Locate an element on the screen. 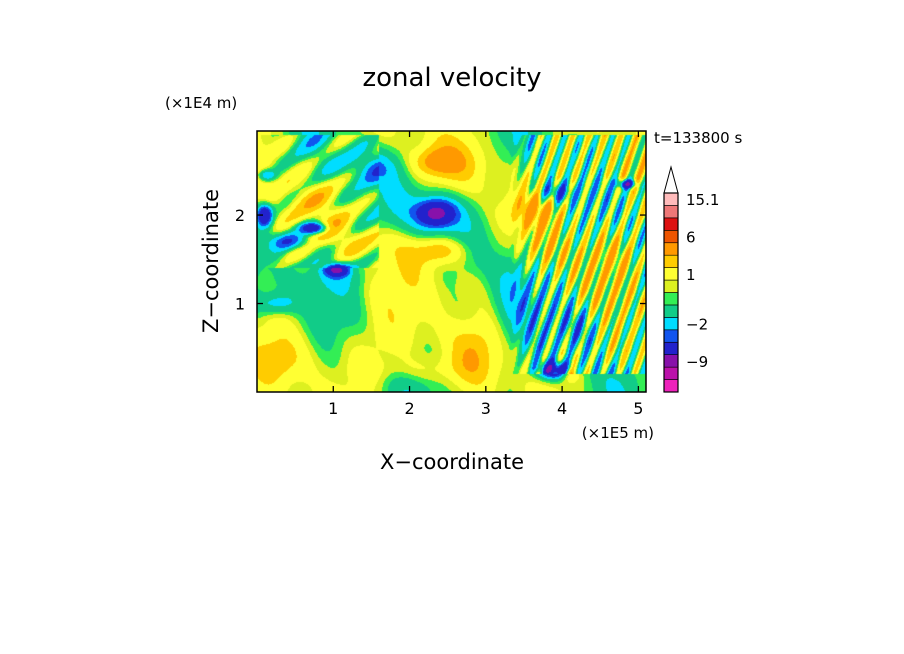 The width and height of the screenshot is (904, 654). y-scale-label: (×1E4 m) is located at coordinates (201, 103).